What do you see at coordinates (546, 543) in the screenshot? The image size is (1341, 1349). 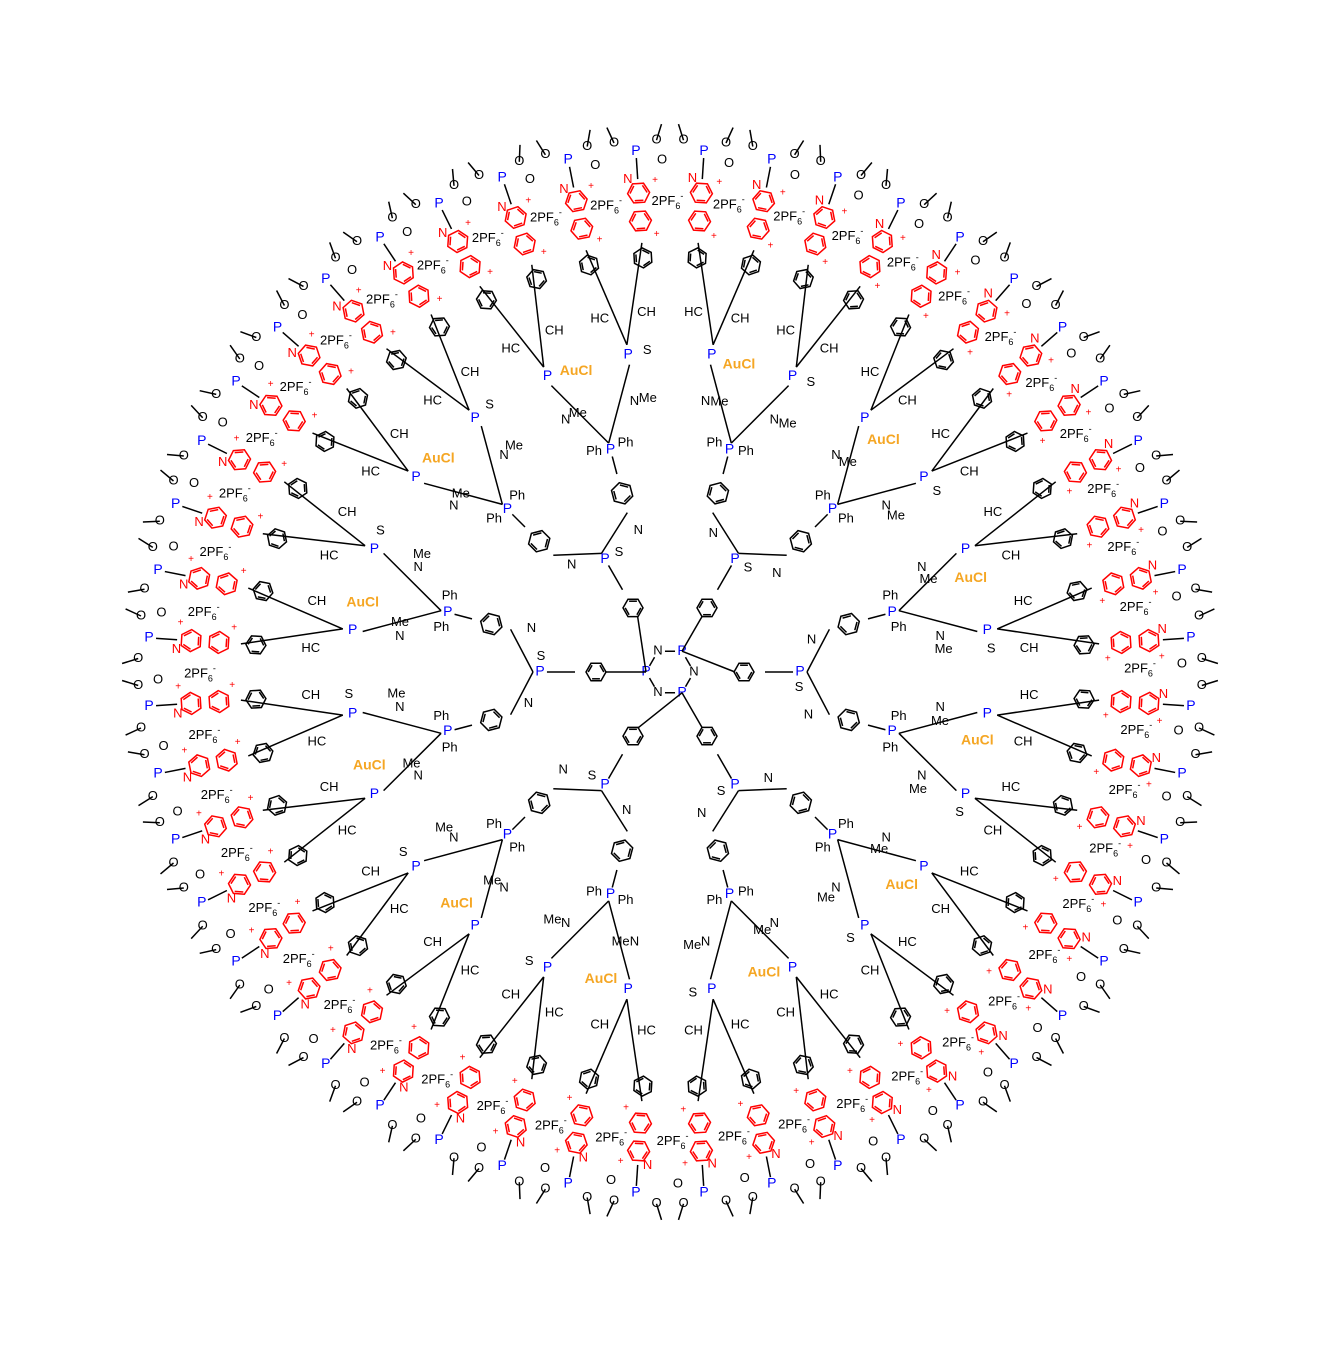 I see `aryl-ring-double-bond` at bounding box center [546, 543].